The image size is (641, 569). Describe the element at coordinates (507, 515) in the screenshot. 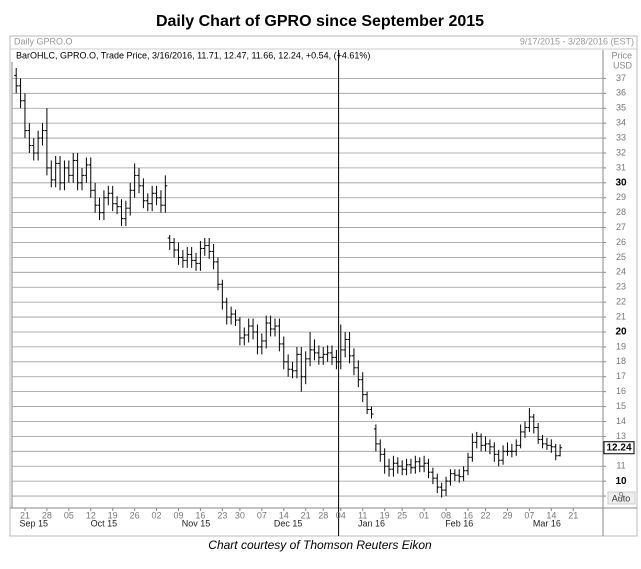

I see `x-tick-label: 29` at that location.